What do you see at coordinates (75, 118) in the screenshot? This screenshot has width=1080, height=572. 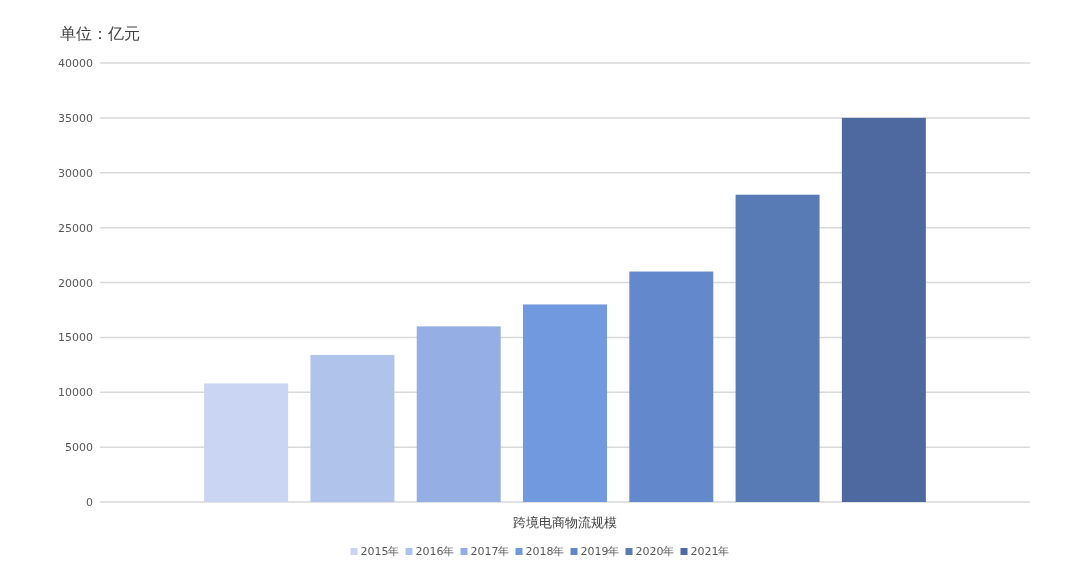 I see `y-tick-label: 35000` at bounding box center [75, 118].